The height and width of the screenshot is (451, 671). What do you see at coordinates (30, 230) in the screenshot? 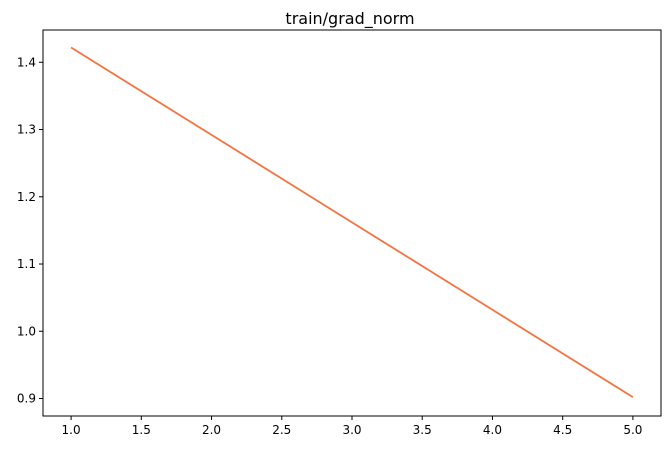
I see `y-axis: 0.9 1.0 1.1 1.2 1.3 1.4` at bounding box center [30, 230].